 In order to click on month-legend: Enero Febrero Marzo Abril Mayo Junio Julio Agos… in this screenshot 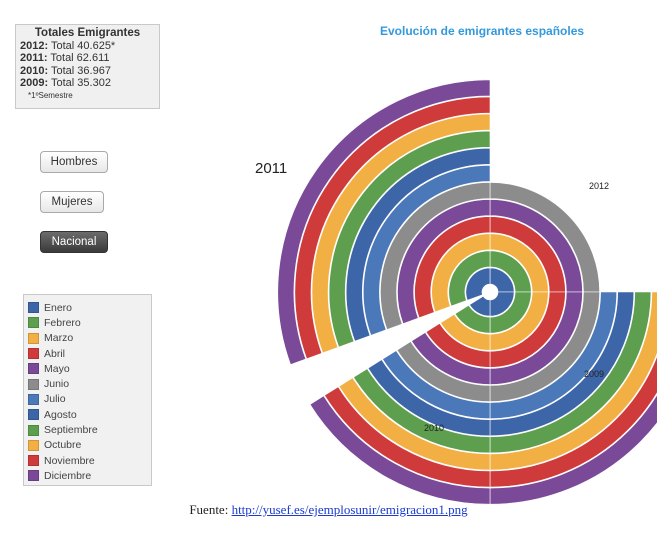, I will do `click(87, 390)`.